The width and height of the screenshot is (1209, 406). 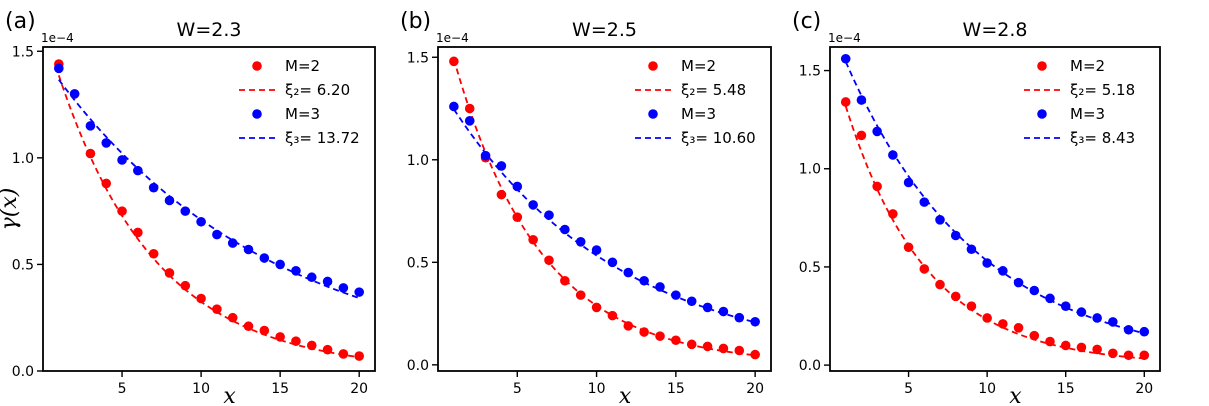 What do you see at coordinates (317, 90) in the screenshot?
I see `legend-label: ξ₂= 6.20` at bounding box center [317, 90].